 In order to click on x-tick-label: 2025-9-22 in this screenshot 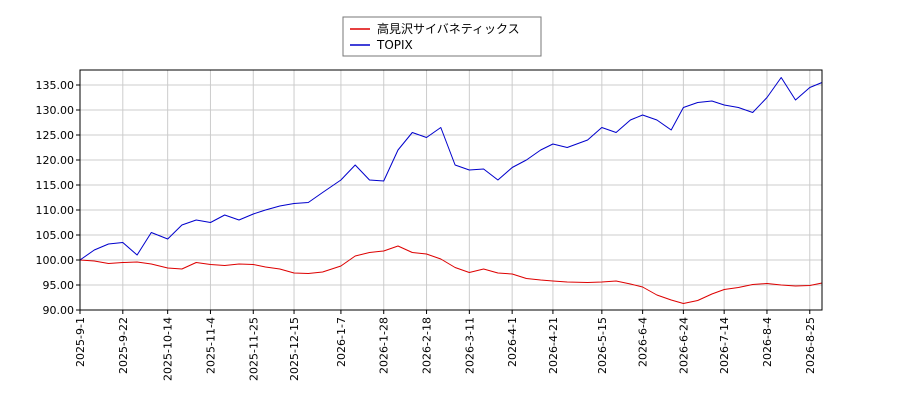, I will do `click(123, 345)`.